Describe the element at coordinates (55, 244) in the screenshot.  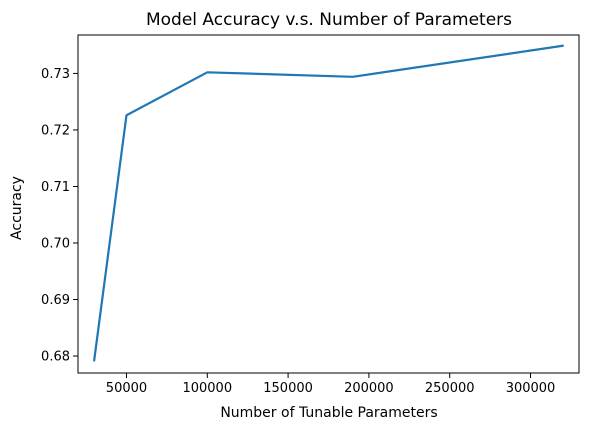
I see `y-tick-label: 0.70` at that location.